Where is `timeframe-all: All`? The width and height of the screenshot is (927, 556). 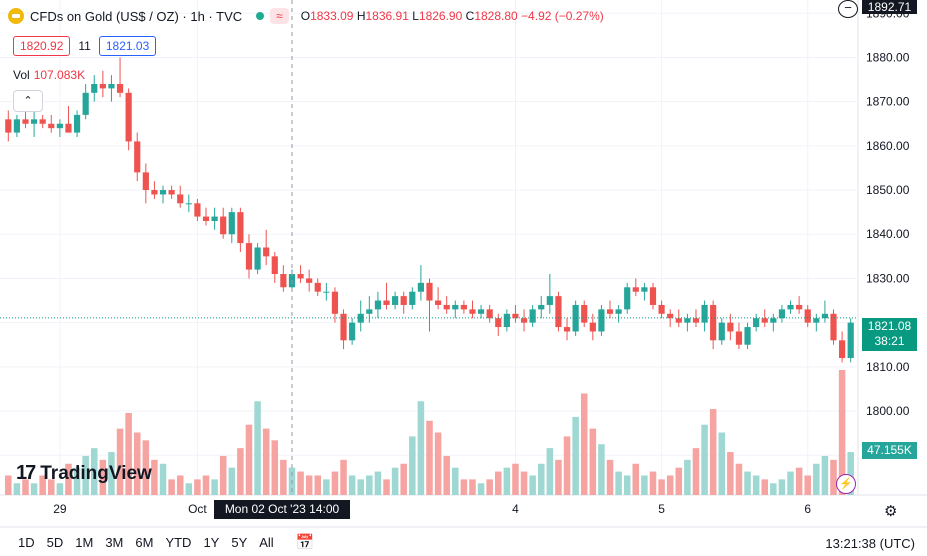
timeframe-all: All is located at coordinates (266, 542).